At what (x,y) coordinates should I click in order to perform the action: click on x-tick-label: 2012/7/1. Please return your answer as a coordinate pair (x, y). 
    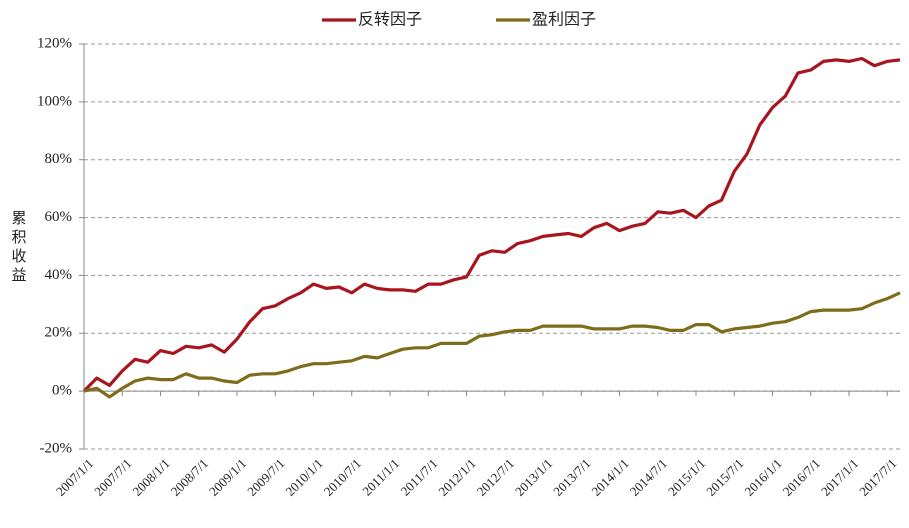
    Looking at the image, I should click on (495, 477).